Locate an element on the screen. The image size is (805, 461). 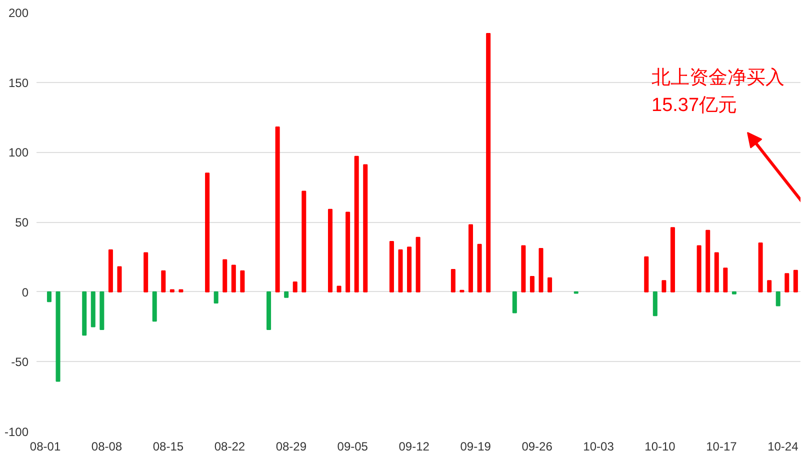
x-tick-label: 10-24 is located at coordinates (783, 447).